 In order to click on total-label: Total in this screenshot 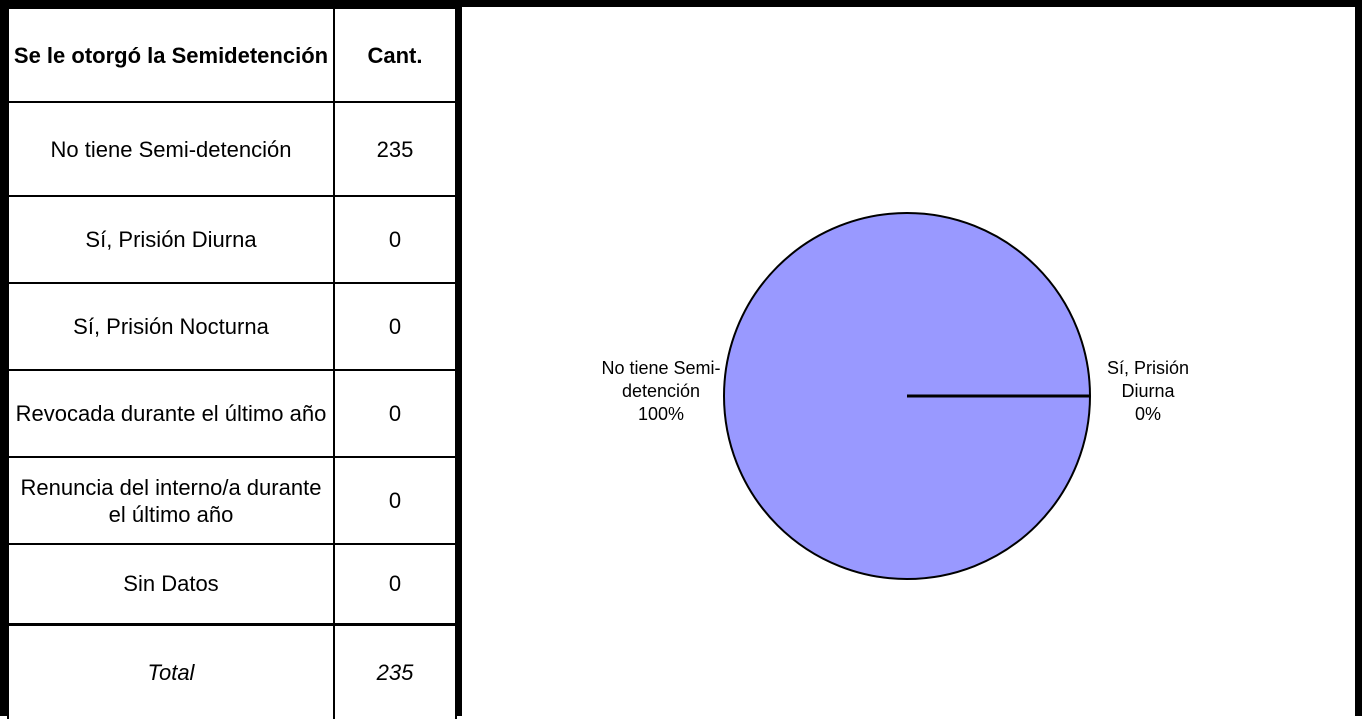, I will do `click(171, 670)`.